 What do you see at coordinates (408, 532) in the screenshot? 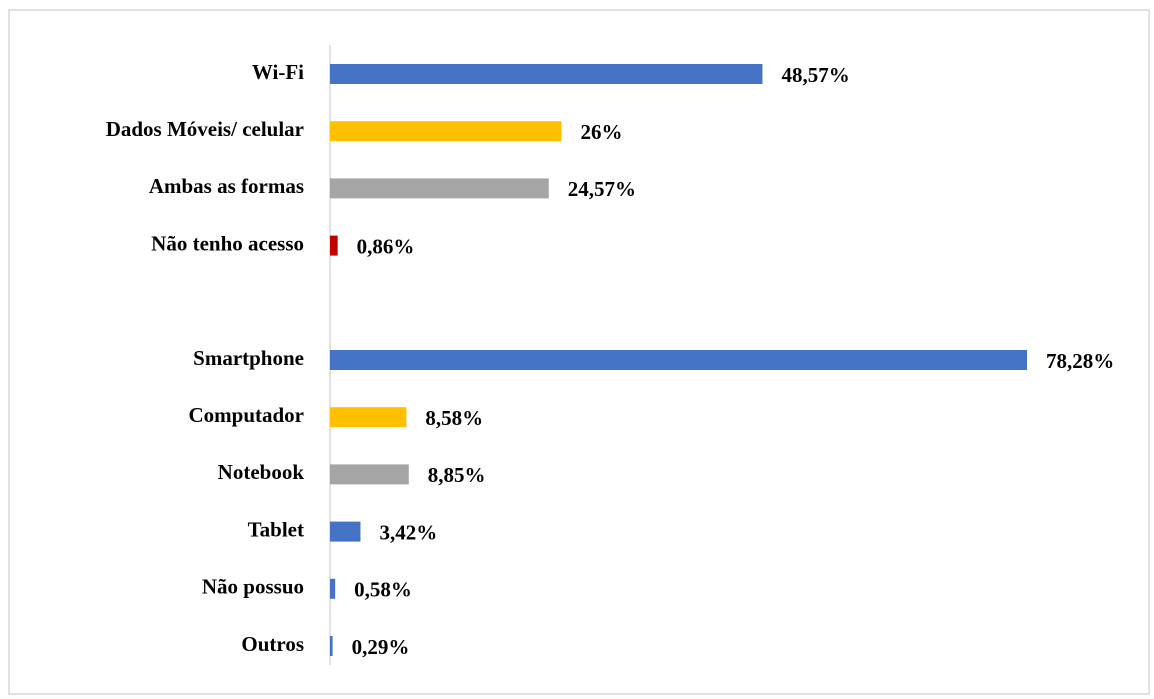
I see `data-label: 3,42%` at bounding box center [408, 532].